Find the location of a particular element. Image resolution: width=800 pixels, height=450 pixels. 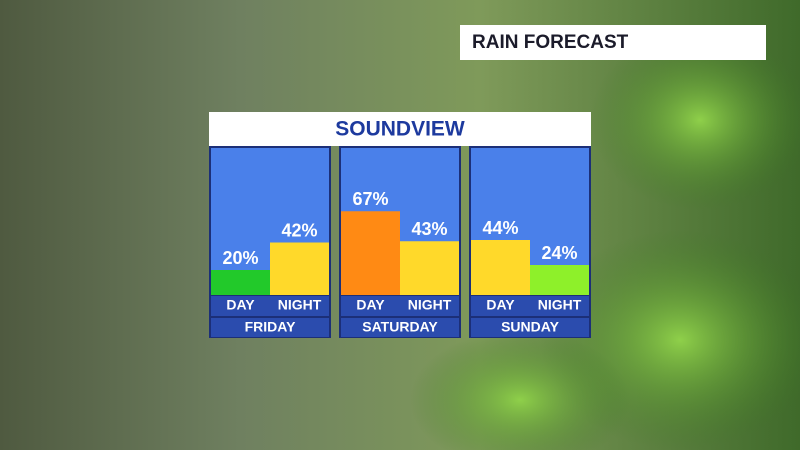

location-title: SOUNDVIEW is located at coordinates (400, 129).